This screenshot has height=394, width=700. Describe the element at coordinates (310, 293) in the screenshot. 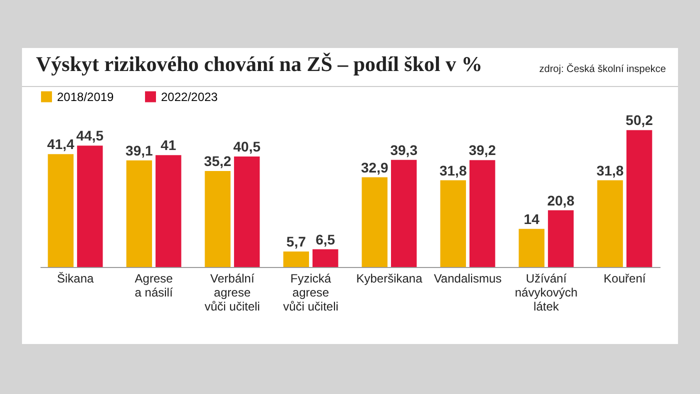

I see `x-tick-label: Fyzická agrese vůči učiteli` at that location.